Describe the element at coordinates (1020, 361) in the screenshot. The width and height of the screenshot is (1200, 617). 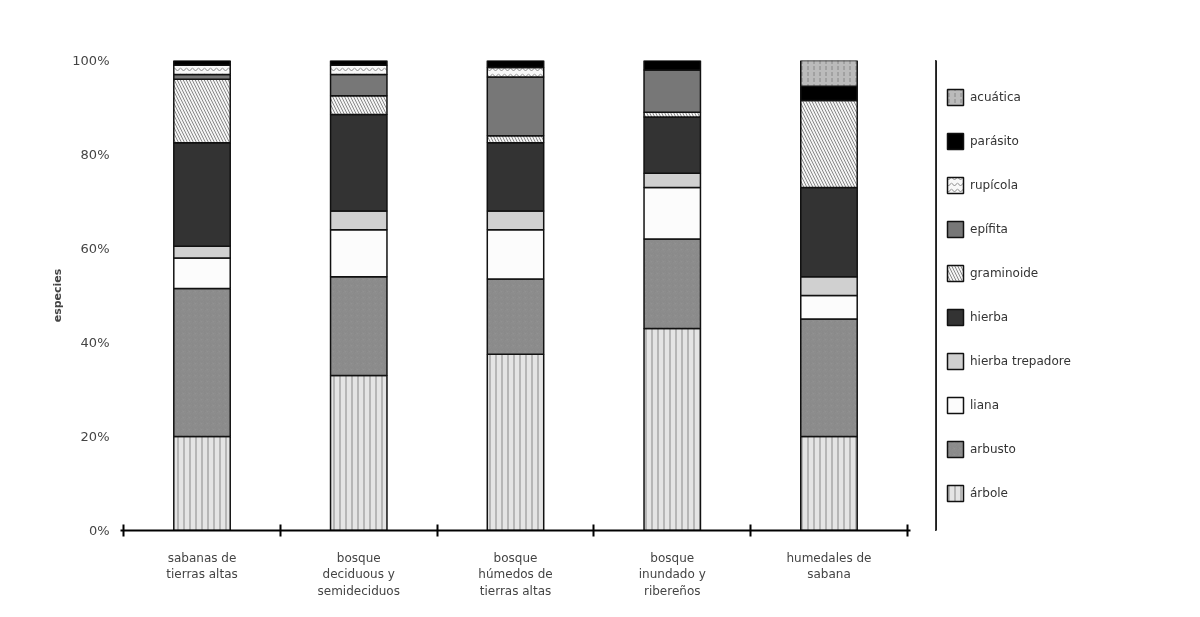
I see `legend-label: hierba trepadore` at that location.